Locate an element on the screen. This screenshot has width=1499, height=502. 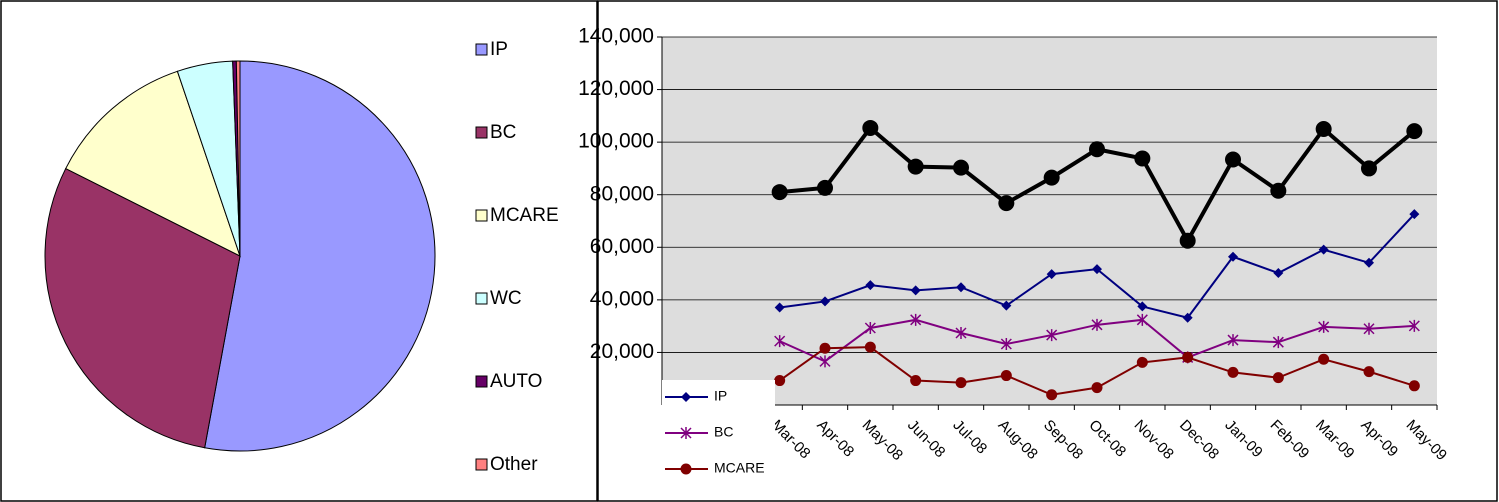
y-tick-label: 60,000 is located at coordinates (622, 246).